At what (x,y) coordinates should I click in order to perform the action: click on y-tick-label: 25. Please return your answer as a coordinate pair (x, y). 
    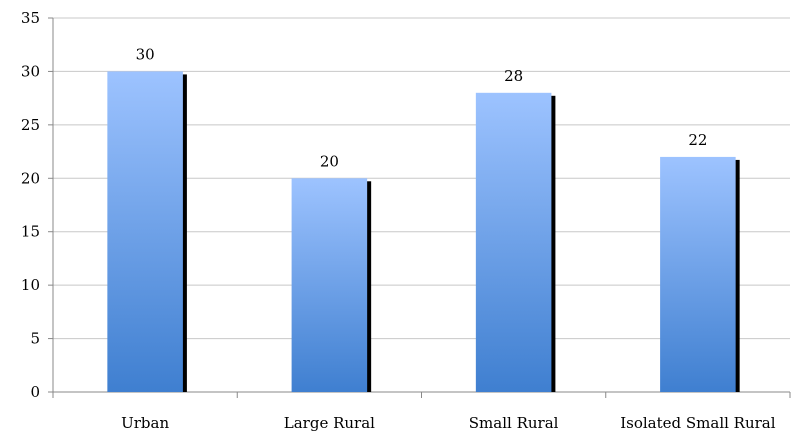
    Looking at the image, I should click on (30, 125).